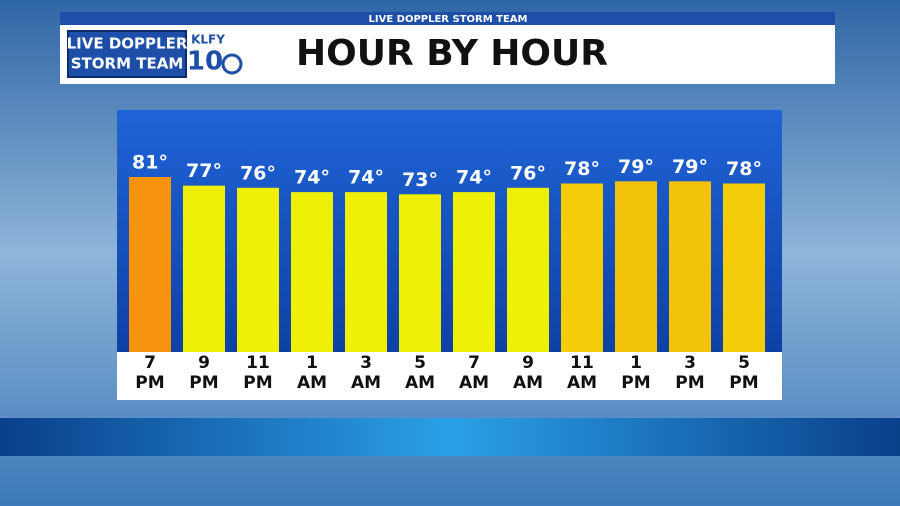 The height and width of the screenshot is (506, 900). Describe the element at coordinates (528, 373) in the screenshot. I see `x-tick-label: 9 AM` at that location.